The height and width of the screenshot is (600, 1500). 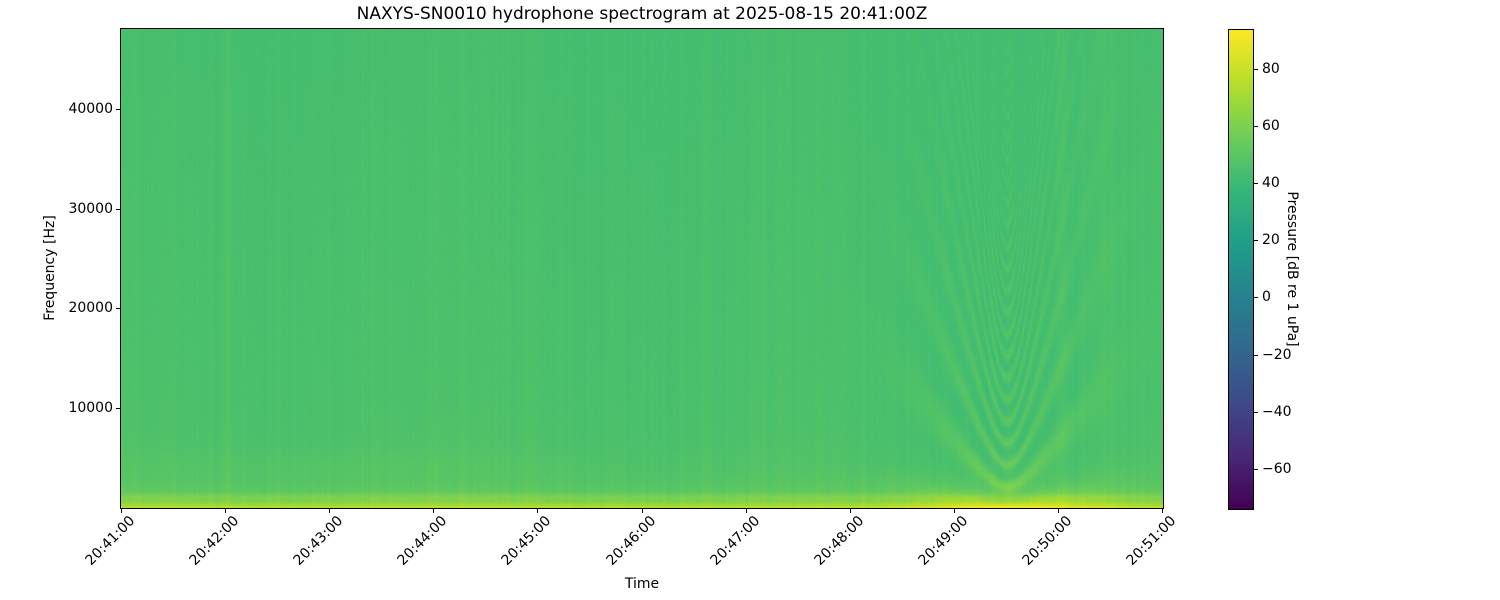 What do you see at coordinates (90, 208) in the screenshot?
I see `y-tick-label: 30000` at bounding box center [90, 208].